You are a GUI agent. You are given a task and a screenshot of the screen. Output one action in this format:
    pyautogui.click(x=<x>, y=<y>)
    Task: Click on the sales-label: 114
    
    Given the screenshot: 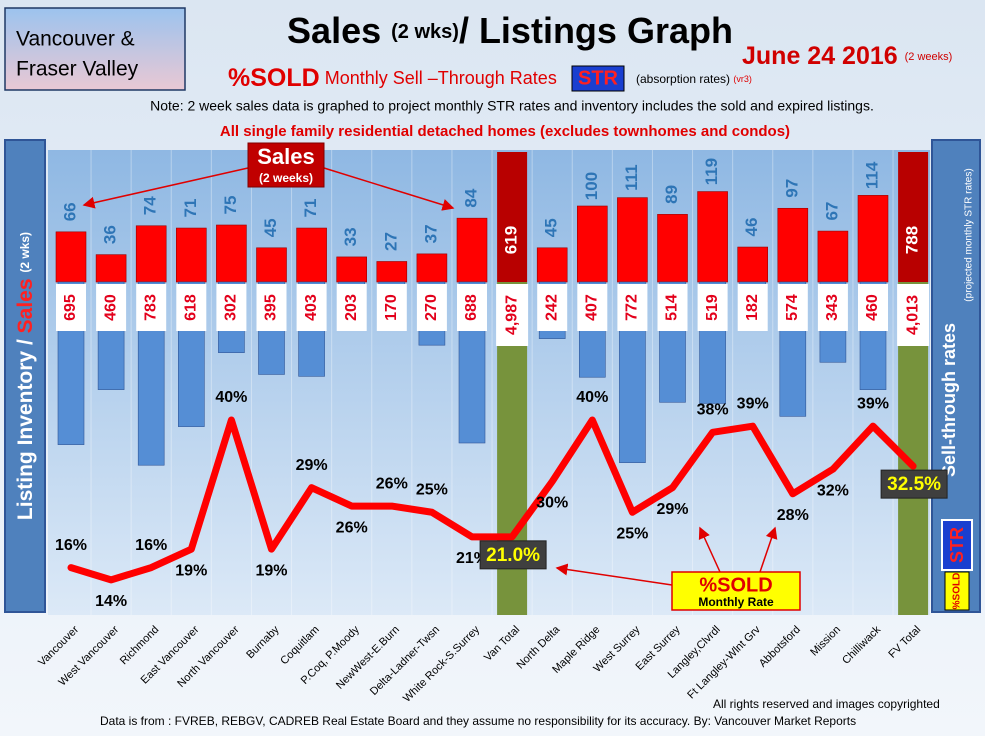 What is the action you would take?
    pyautogui.click(x=871, y=175)
    